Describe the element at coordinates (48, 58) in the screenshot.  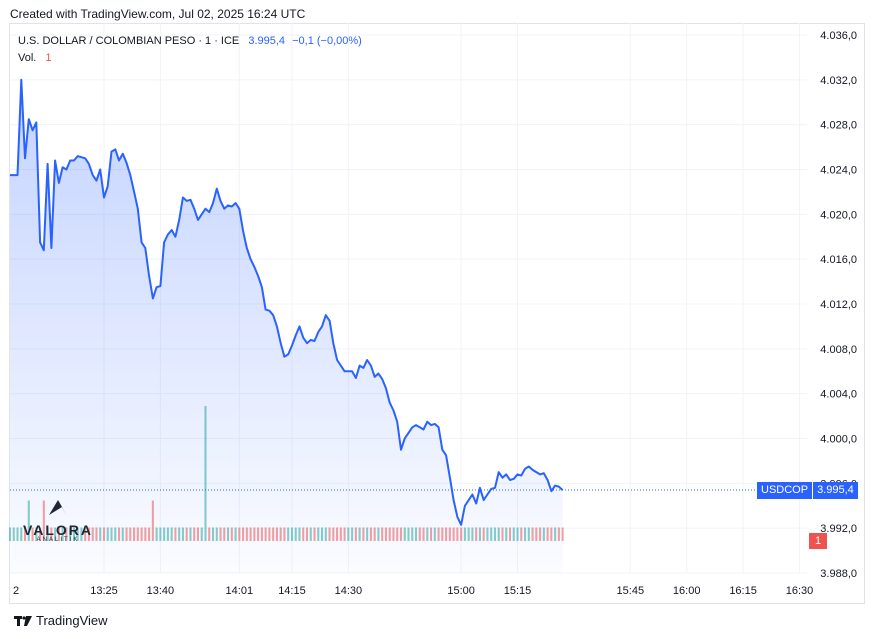
I see `volume-value: 1` at that location.